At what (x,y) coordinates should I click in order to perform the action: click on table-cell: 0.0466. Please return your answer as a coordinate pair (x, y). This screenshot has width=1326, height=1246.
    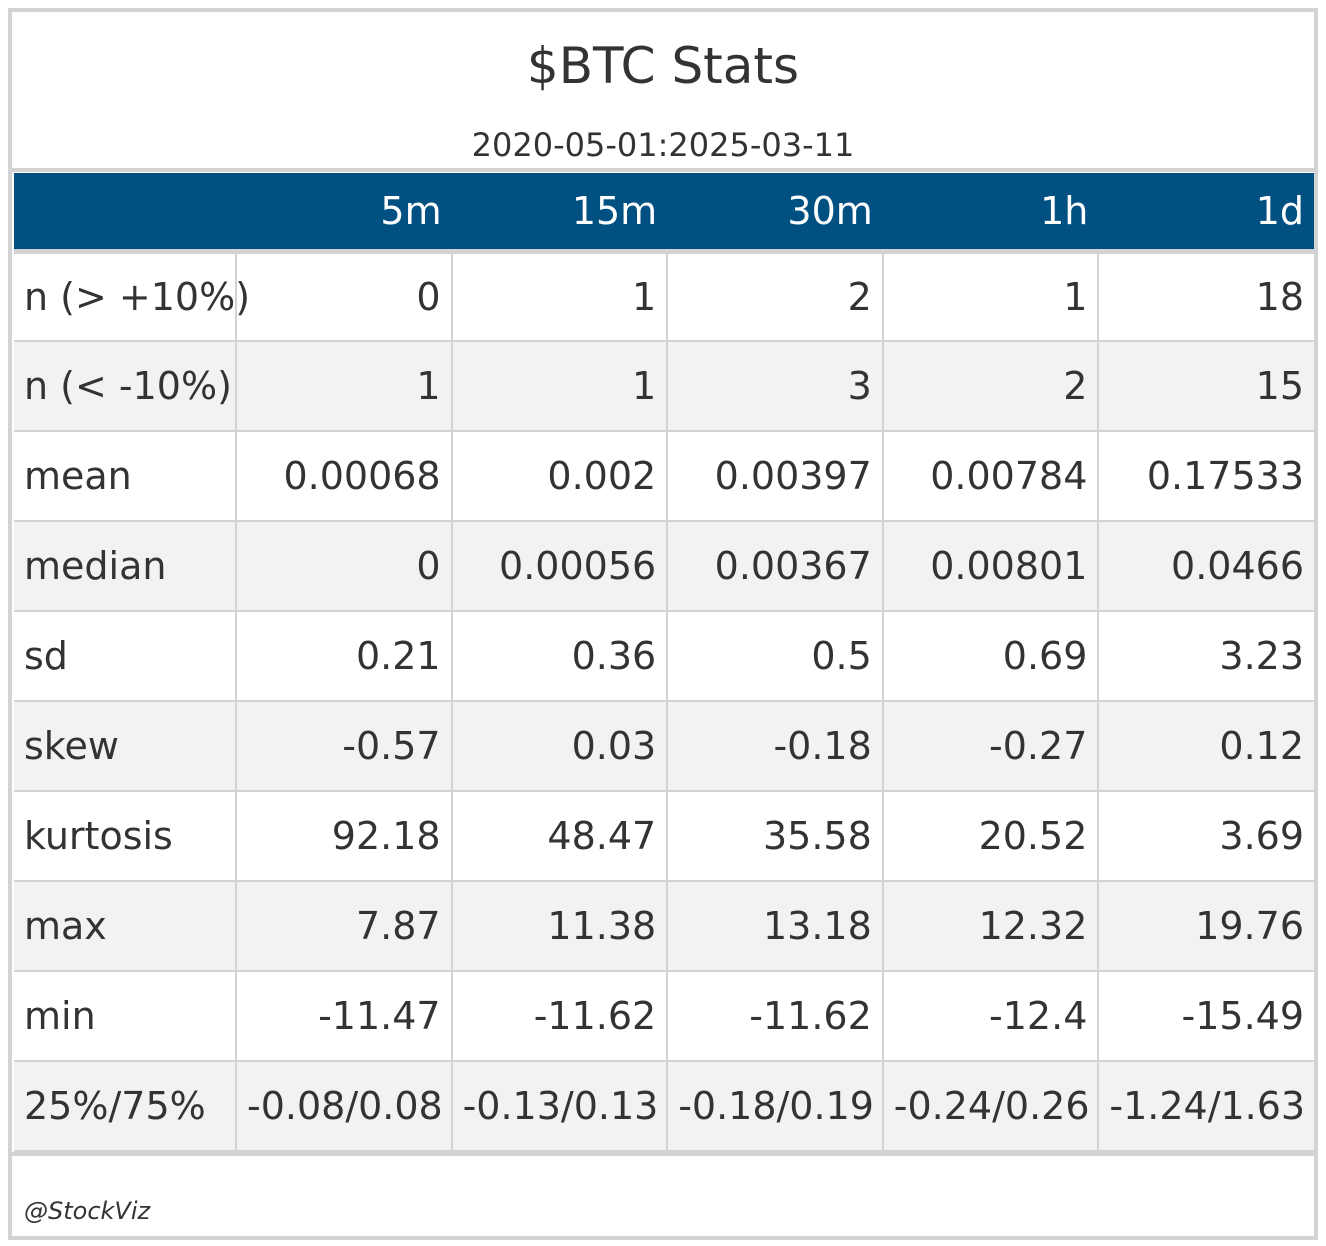
    Looking at the image, I should click on (1205, 566).